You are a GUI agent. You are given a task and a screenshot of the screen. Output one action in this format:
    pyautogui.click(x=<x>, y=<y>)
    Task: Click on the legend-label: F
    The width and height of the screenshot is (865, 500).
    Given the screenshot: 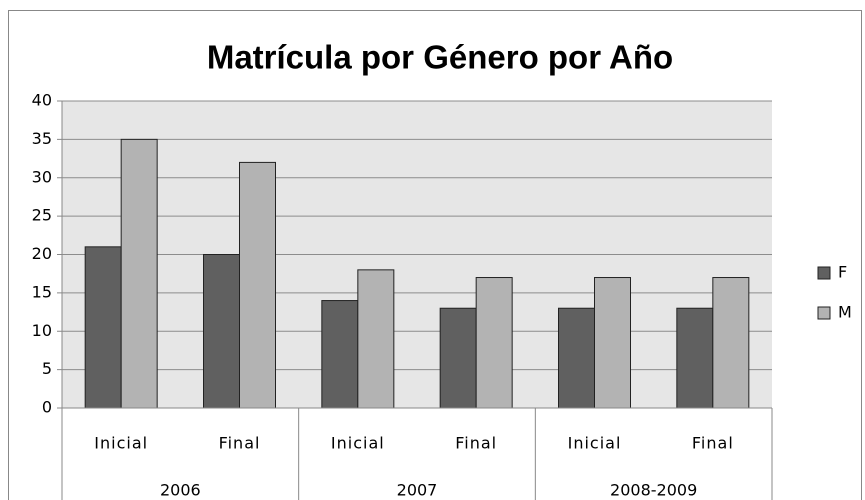 What is the action you would take?
    pyautogui.click(x=842, y=272)
    